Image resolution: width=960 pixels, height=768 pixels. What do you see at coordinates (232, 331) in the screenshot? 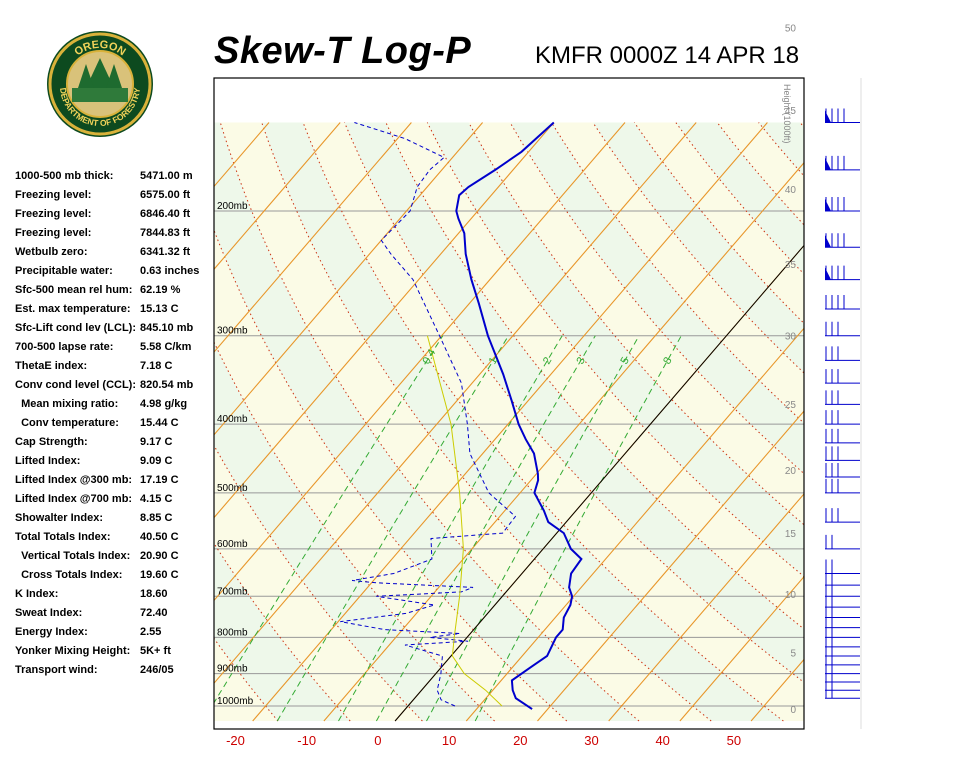
I see `pressure-label: 300mb` at bounding box center [232, 331].